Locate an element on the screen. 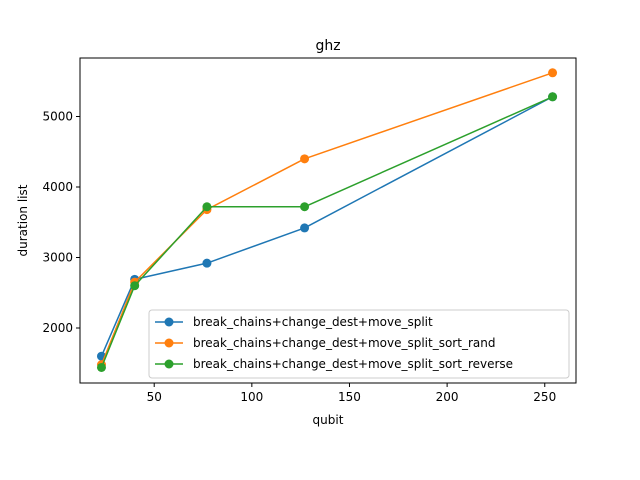 This screenshot has height=480, width=640. y-tick-label: 2000 is located at coordinates (57, 328).